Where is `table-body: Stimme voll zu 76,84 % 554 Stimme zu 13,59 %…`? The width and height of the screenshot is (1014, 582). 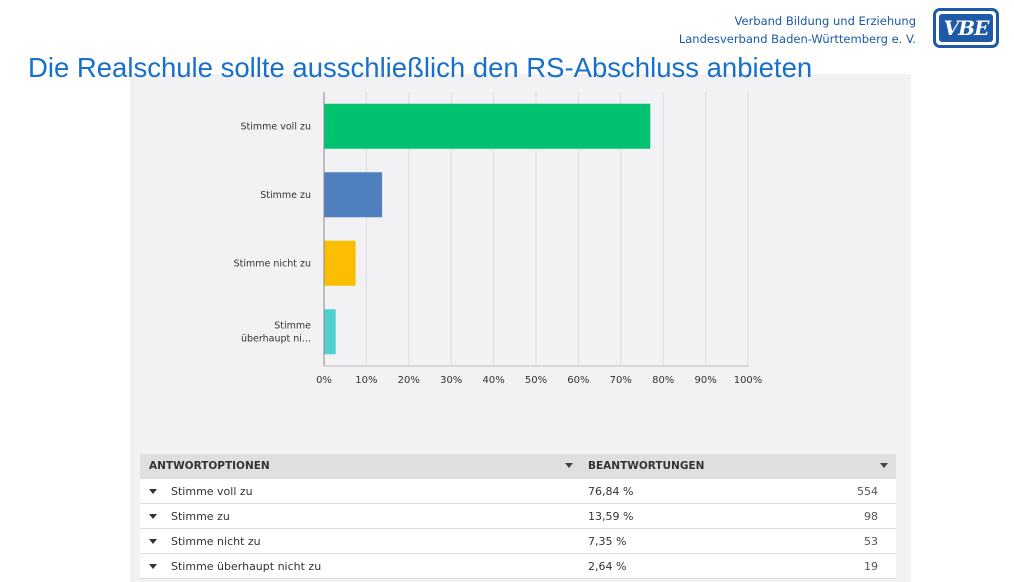 table-body: Stimme voll zu 76,84 % 554 Stimme zu 13,59 %… is located at coordinates (518, 529).